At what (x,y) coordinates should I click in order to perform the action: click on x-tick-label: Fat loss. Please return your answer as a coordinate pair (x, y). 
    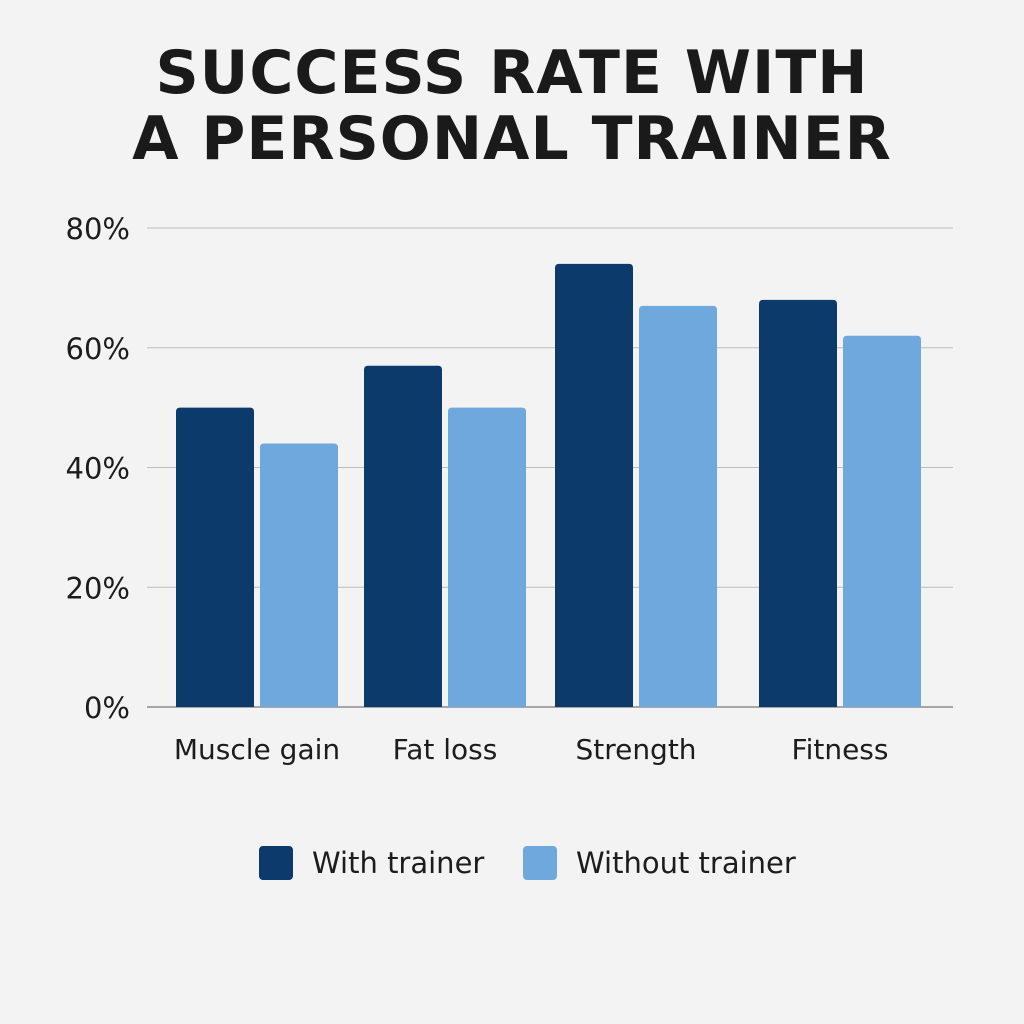
    Looking at the image, I should click on (445, 749).